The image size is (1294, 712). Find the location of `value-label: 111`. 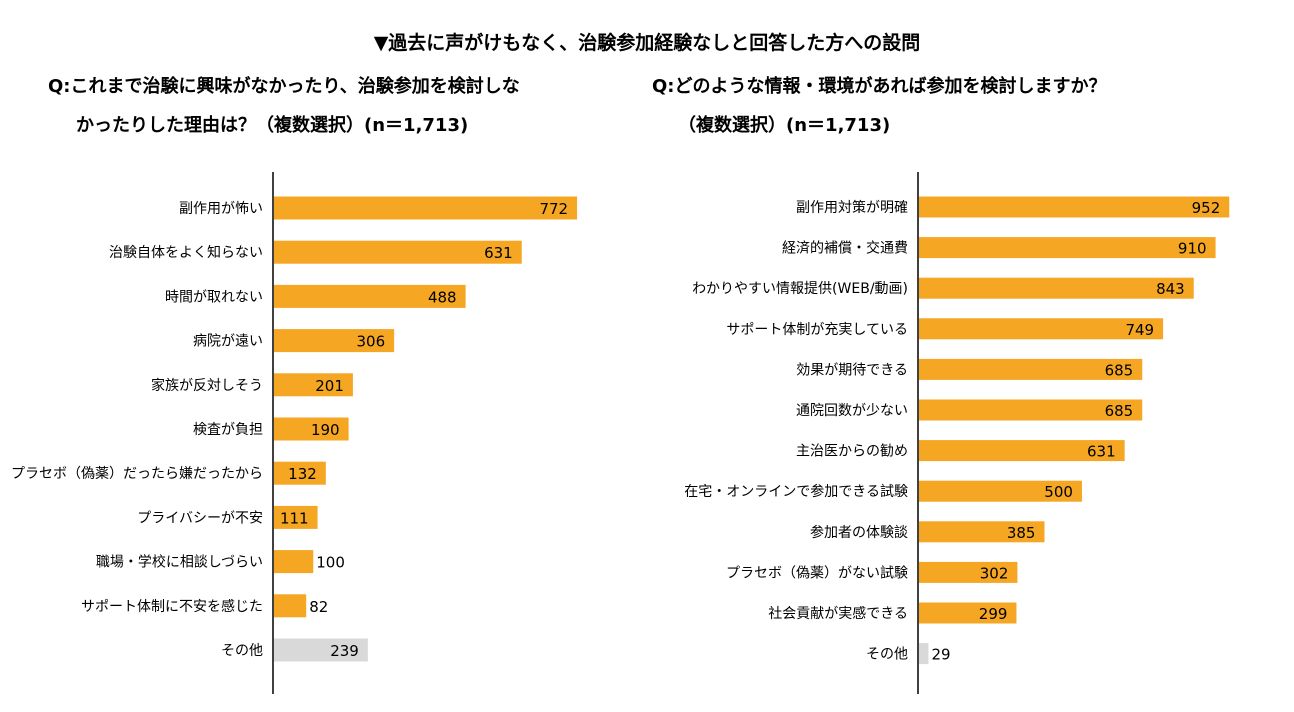

value-label: 111 is located at coordinates (294, 518).